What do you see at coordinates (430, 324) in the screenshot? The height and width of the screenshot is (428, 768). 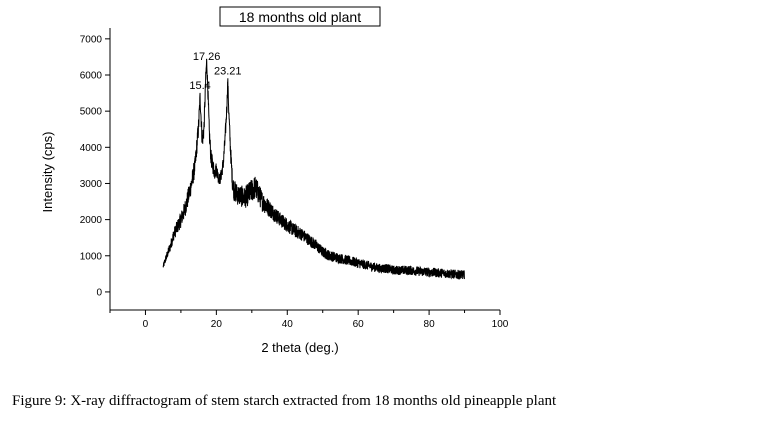 I see `x-tick-label: 80` at bounding box center [430, 324].